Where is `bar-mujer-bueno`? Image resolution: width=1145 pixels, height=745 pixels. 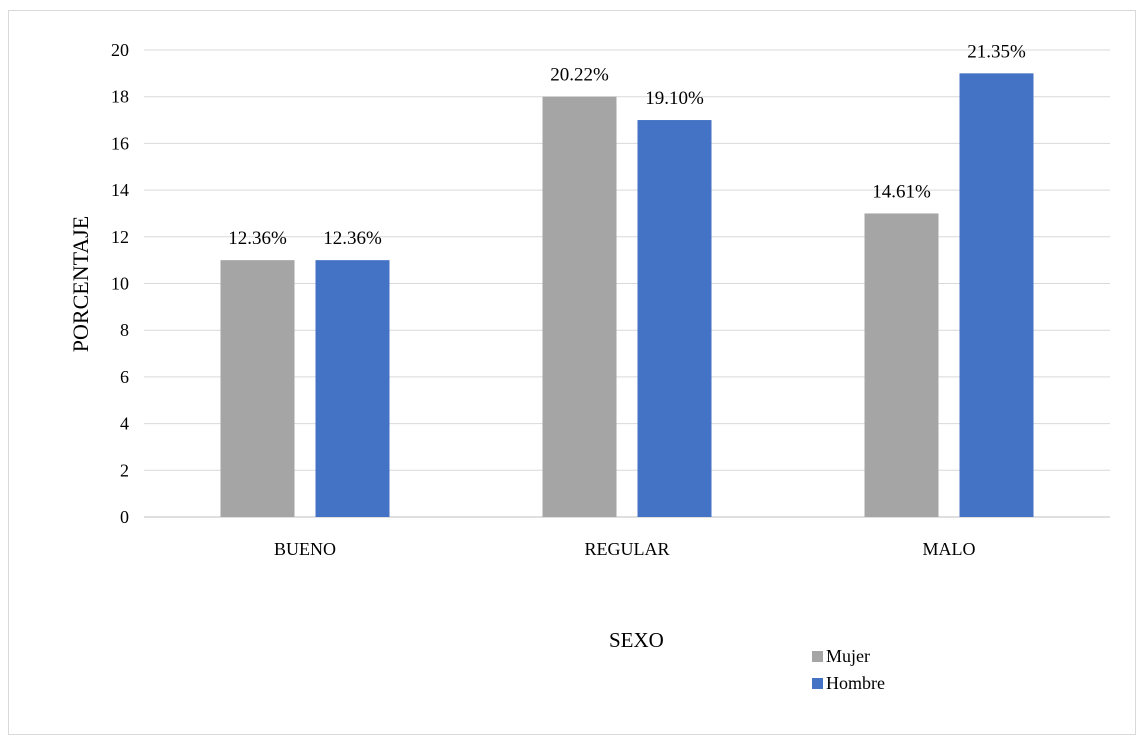 bar-mujer-bueno is located at coordinates (257, 388).